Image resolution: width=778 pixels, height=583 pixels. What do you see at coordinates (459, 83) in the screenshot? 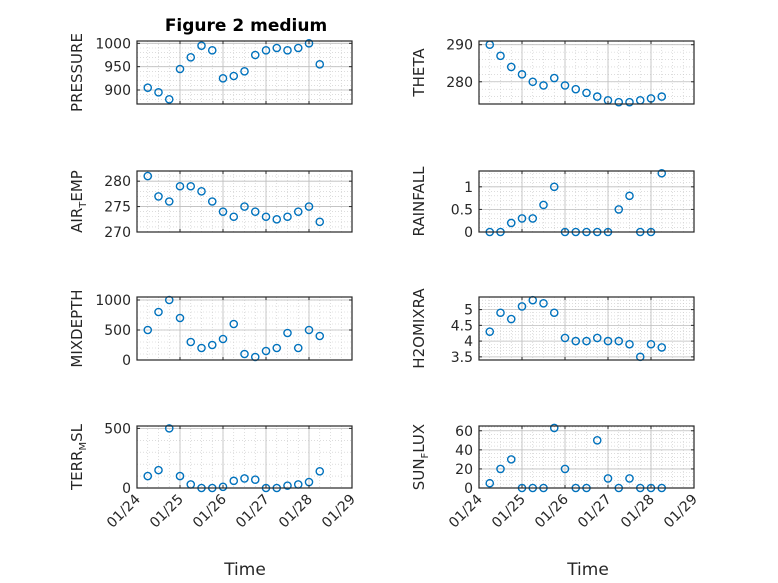
I see `y-tick-label: 280` at bounding box center [459, 83].